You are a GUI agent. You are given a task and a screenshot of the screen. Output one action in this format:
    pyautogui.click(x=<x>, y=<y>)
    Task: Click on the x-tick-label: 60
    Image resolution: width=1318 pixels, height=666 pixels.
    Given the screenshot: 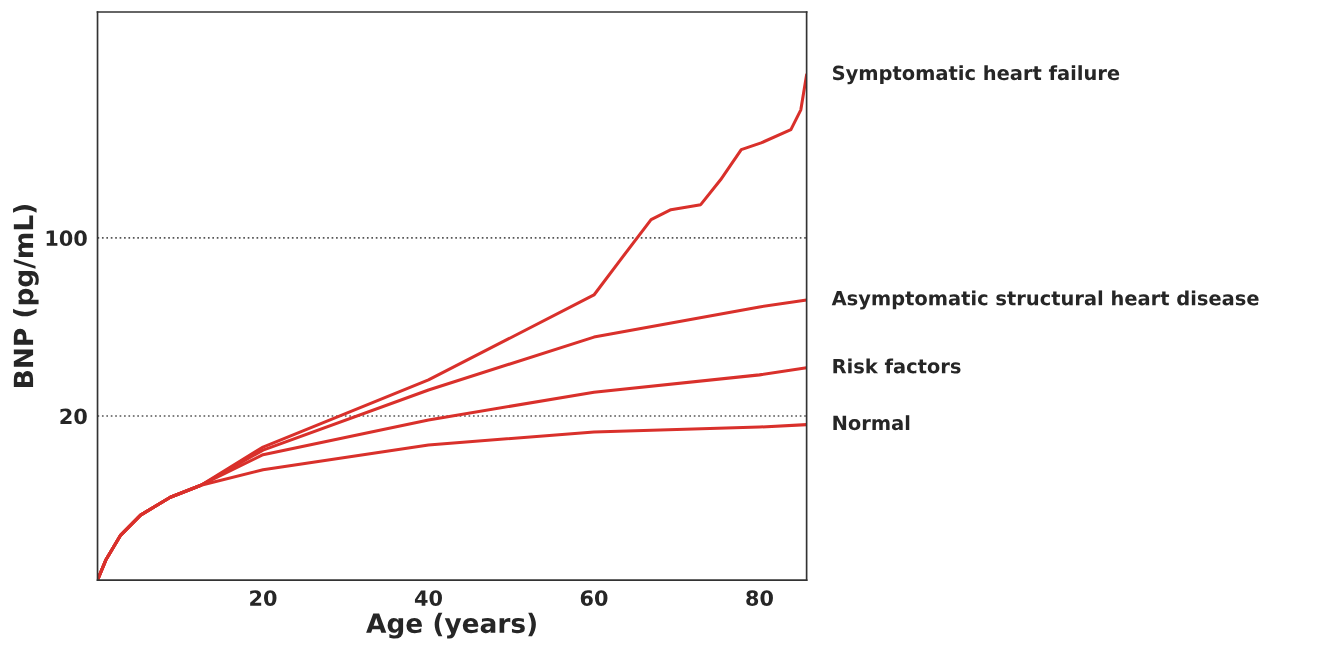 What is the action you would take?
    pyautogui.click(x=594, y=598)
    